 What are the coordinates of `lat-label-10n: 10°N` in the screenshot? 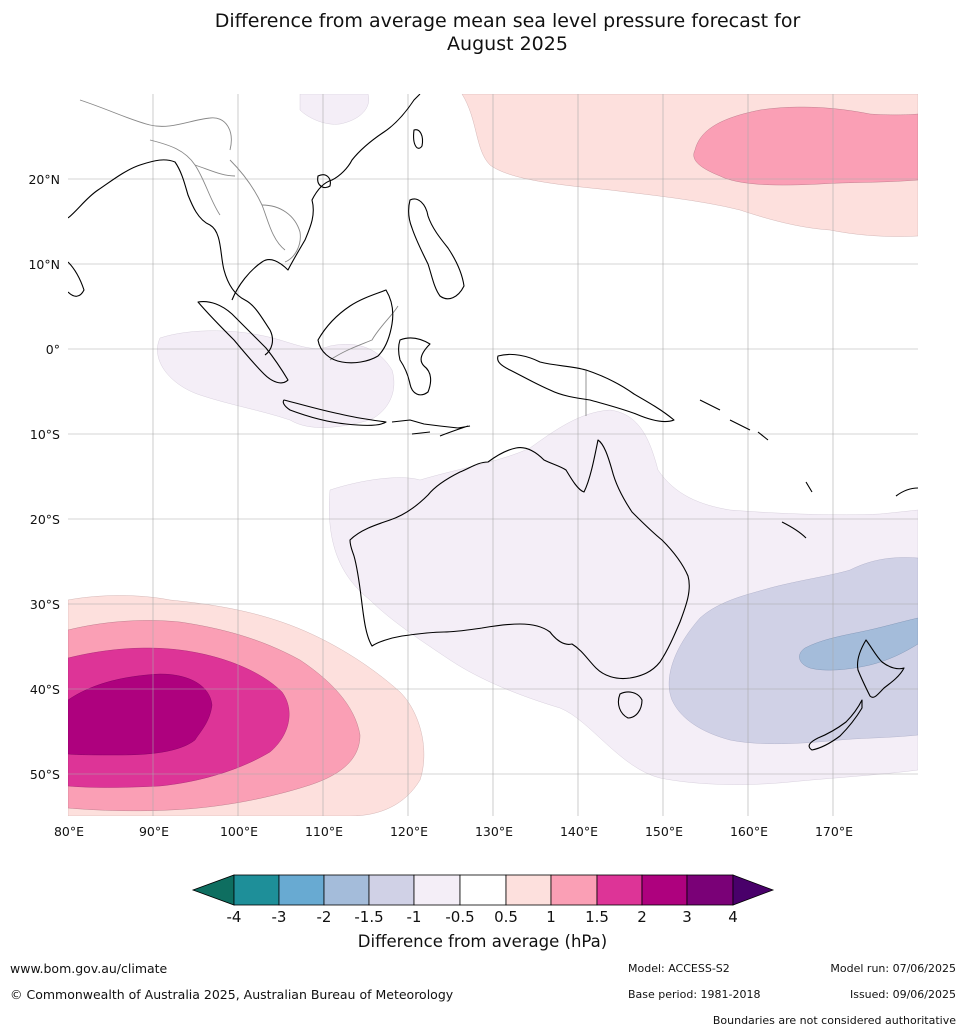 It's located at (44, 264).